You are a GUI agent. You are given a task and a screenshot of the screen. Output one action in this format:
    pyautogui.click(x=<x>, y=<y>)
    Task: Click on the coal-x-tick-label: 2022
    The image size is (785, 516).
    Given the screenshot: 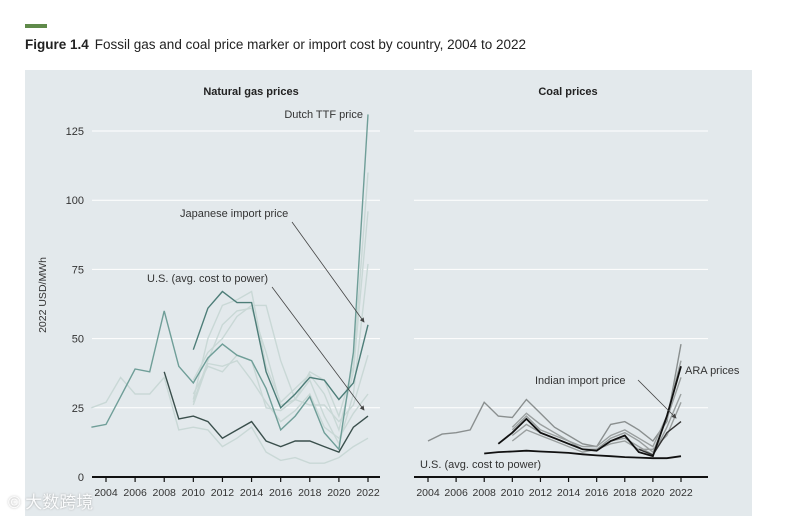 What is the action you would take?
    pyautogui.click(x=681, y=493)
    